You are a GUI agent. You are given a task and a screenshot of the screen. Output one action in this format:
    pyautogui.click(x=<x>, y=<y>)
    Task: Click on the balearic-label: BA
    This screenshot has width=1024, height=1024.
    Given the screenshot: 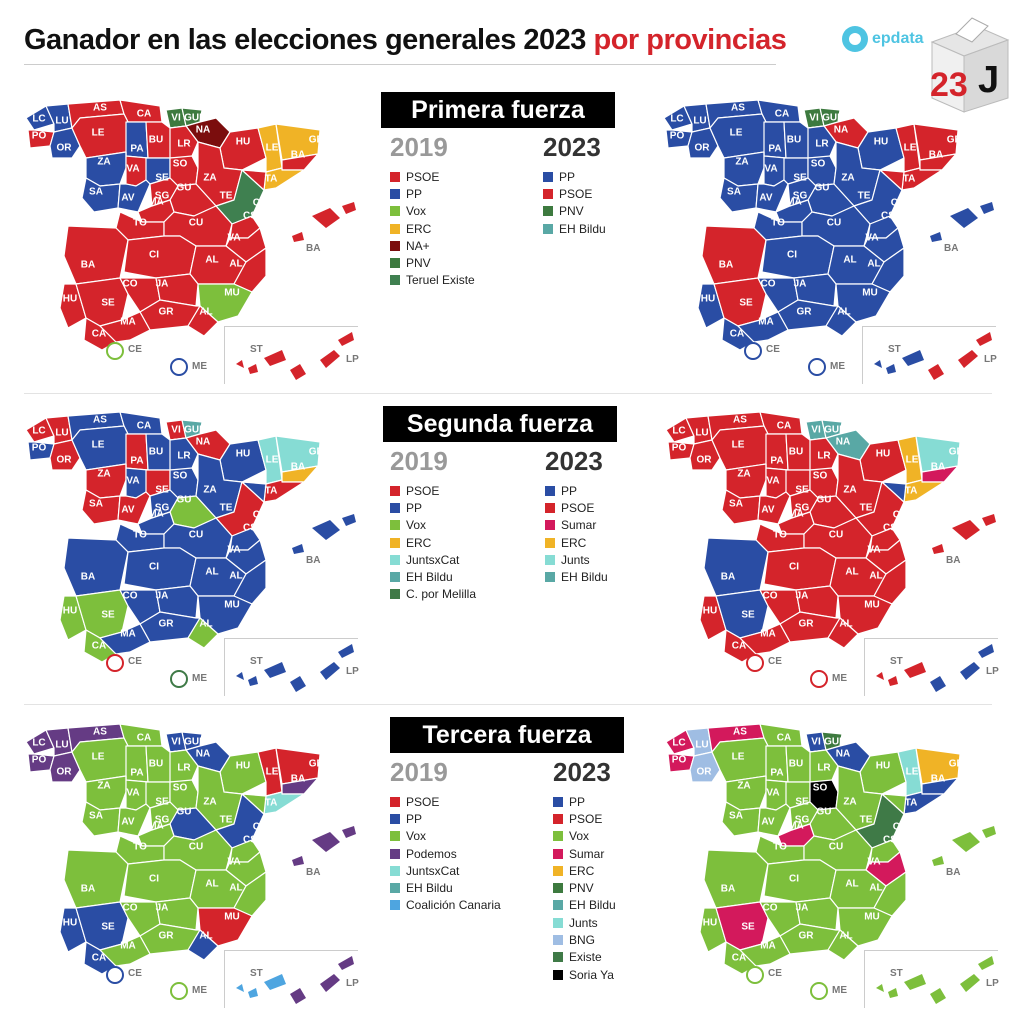 What is the action you would take?
    pyautogui.click(x=313, y=872)
    